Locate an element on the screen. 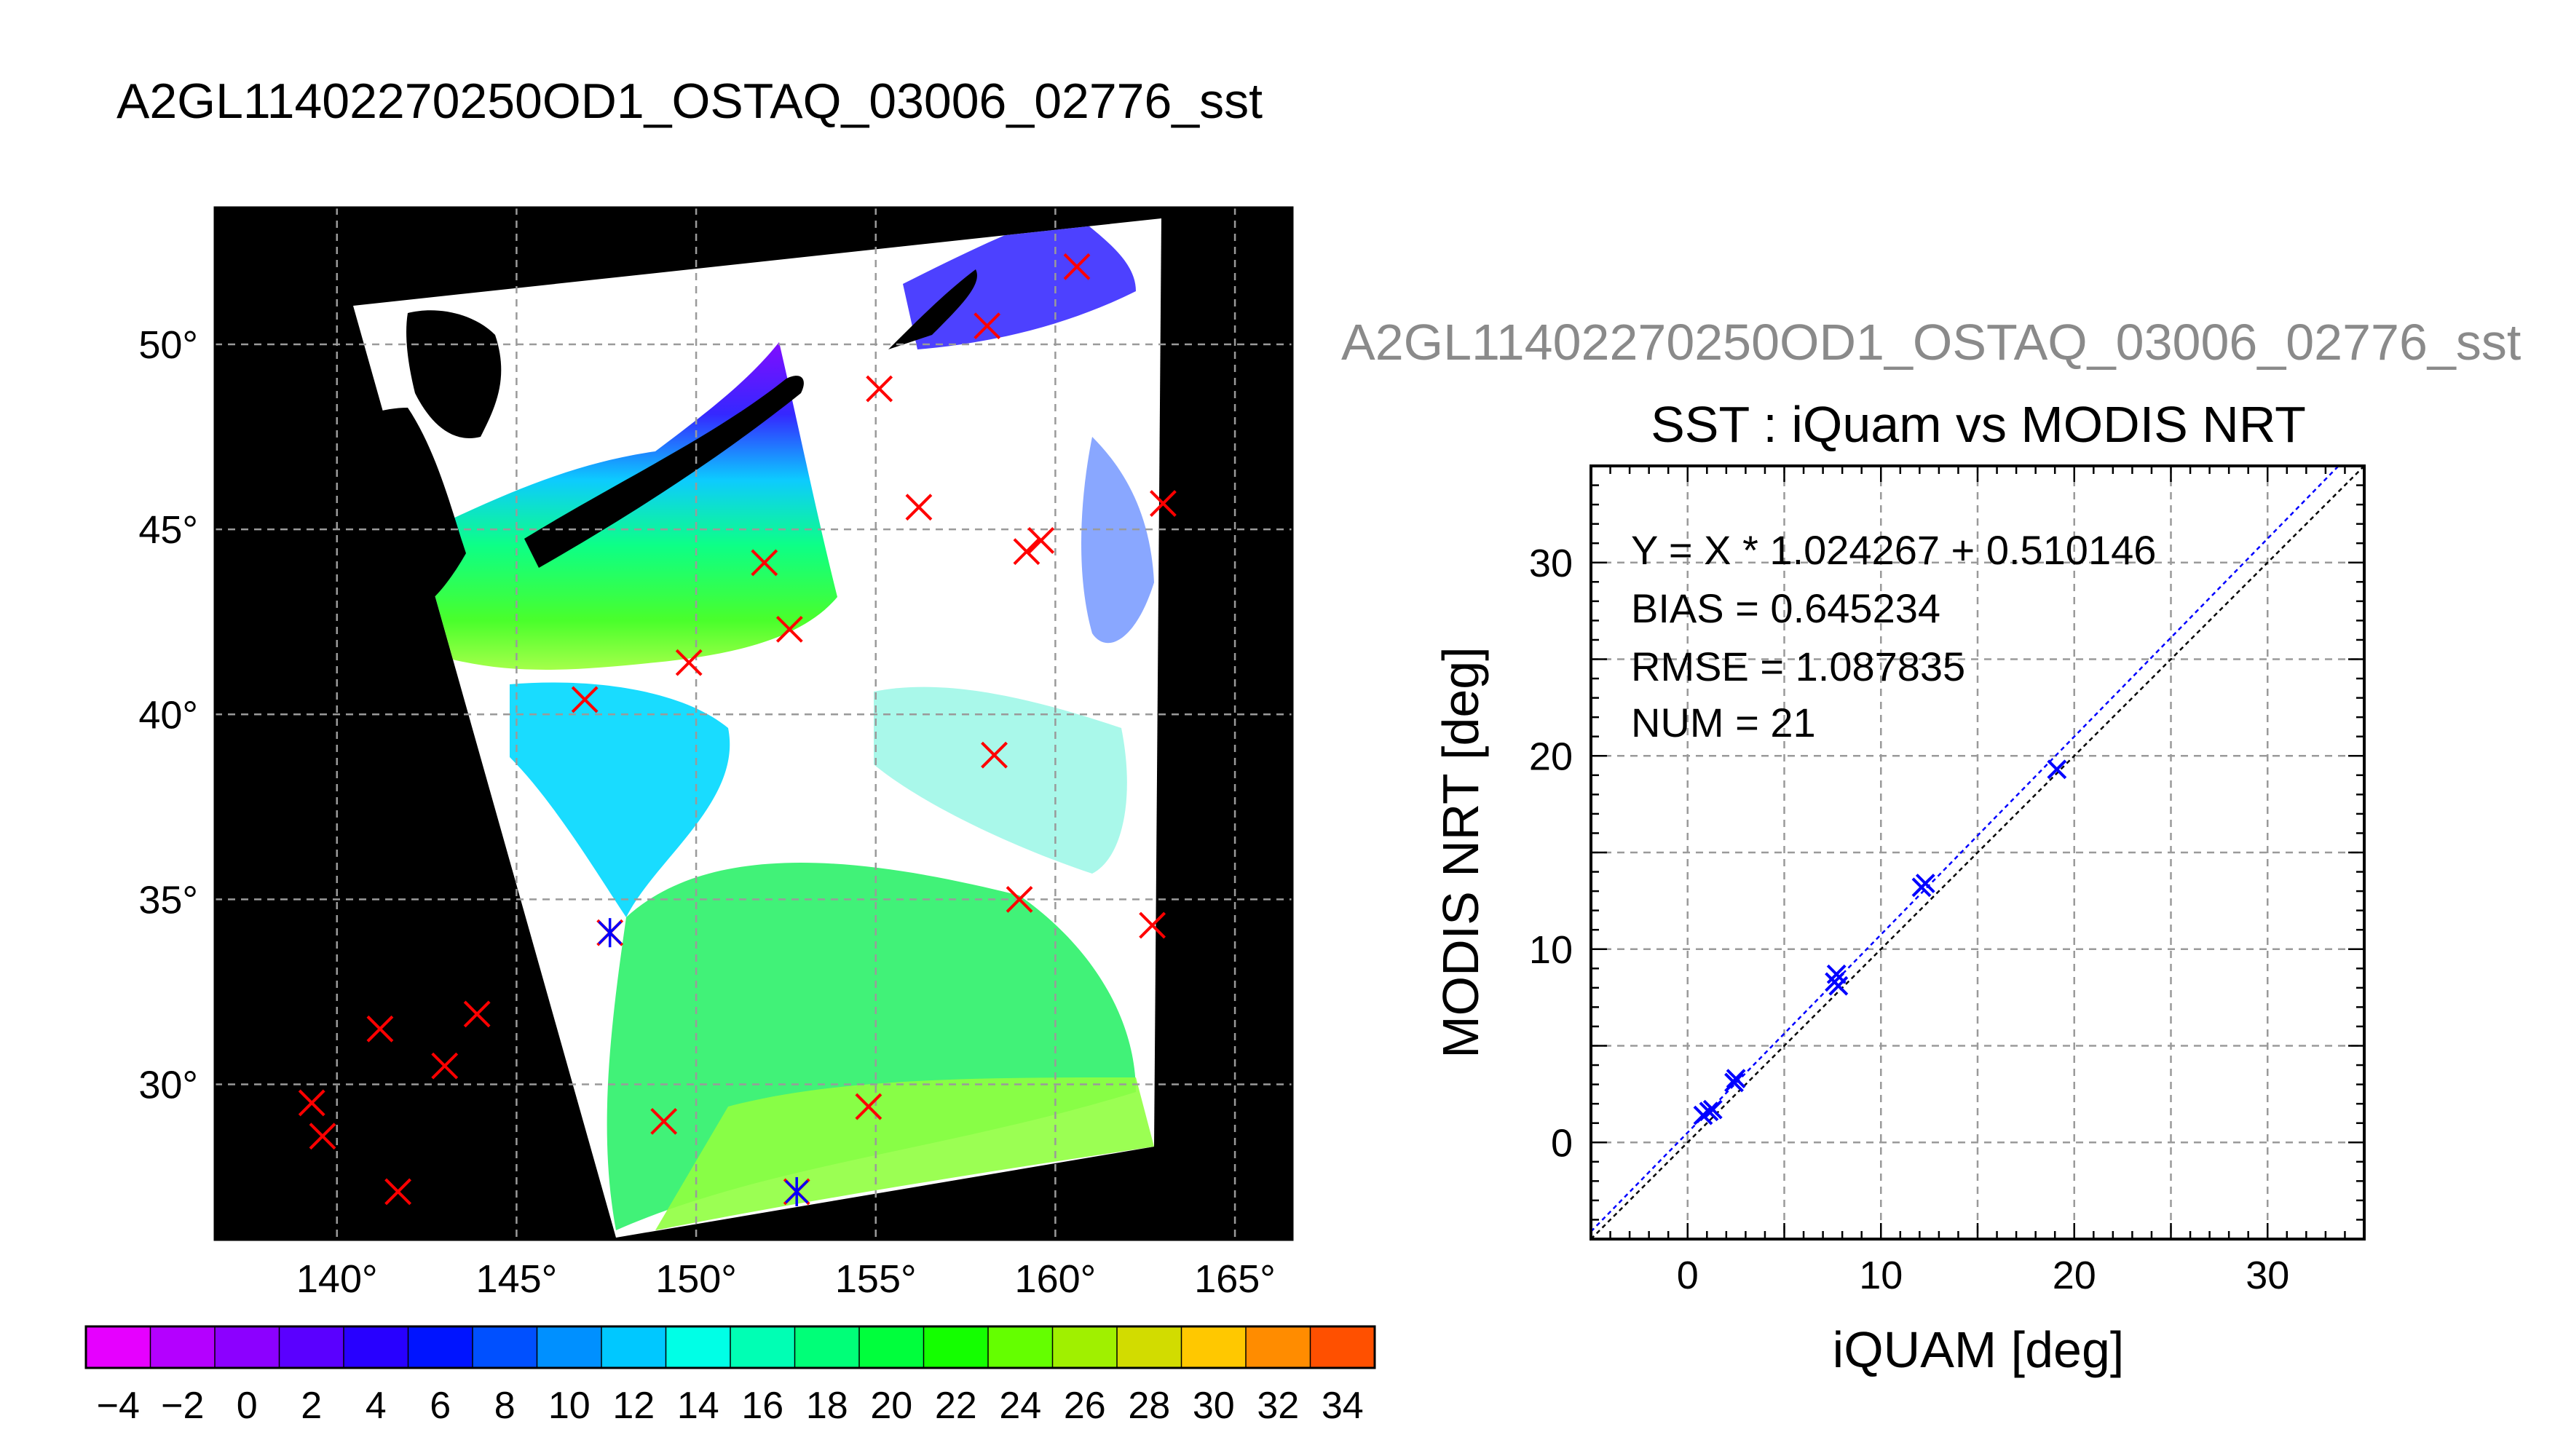 The width and height of the screenshot is (2555, 1456). colorbar-tick-label: 12 is located at coordinates (633, 1406).